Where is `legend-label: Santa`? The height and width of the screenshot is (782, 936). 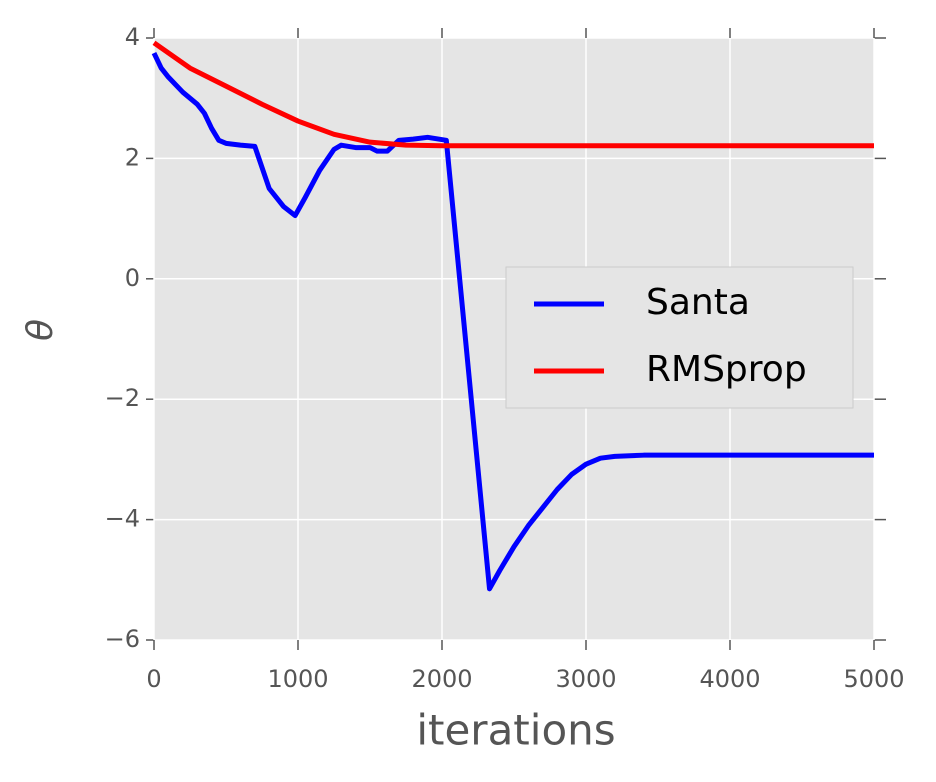 legend-label: Santa is located at coordinates (698, 302).